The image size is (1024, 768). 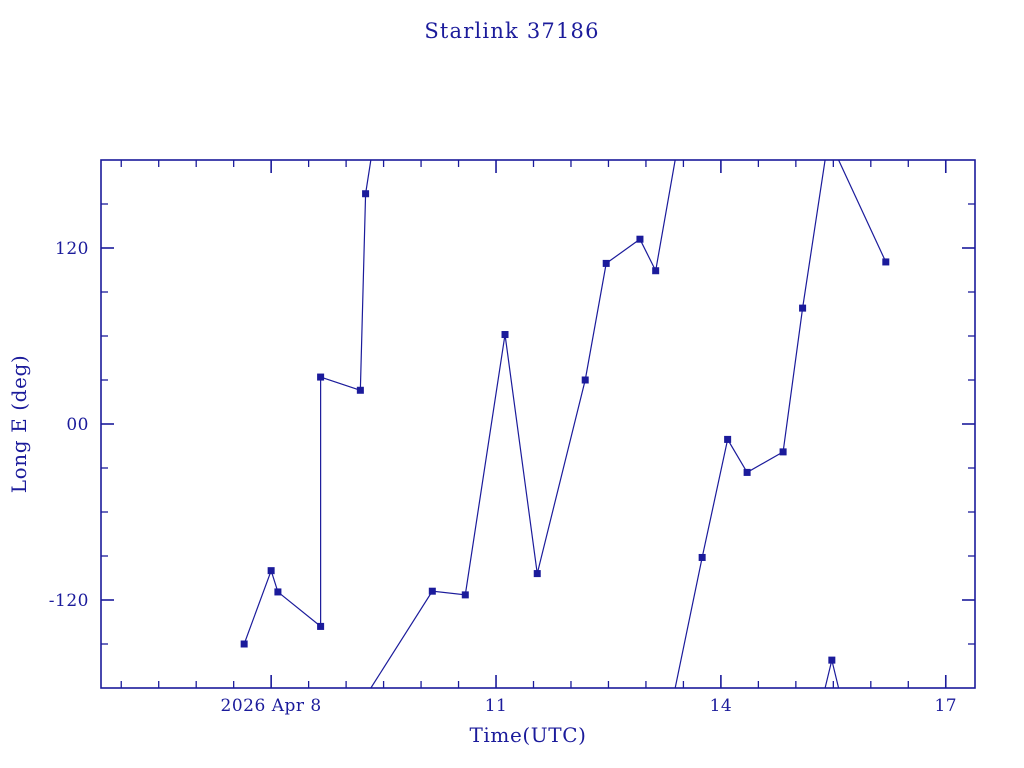 I want to click on x-tick-label: 14, so click(x=721, y=706).